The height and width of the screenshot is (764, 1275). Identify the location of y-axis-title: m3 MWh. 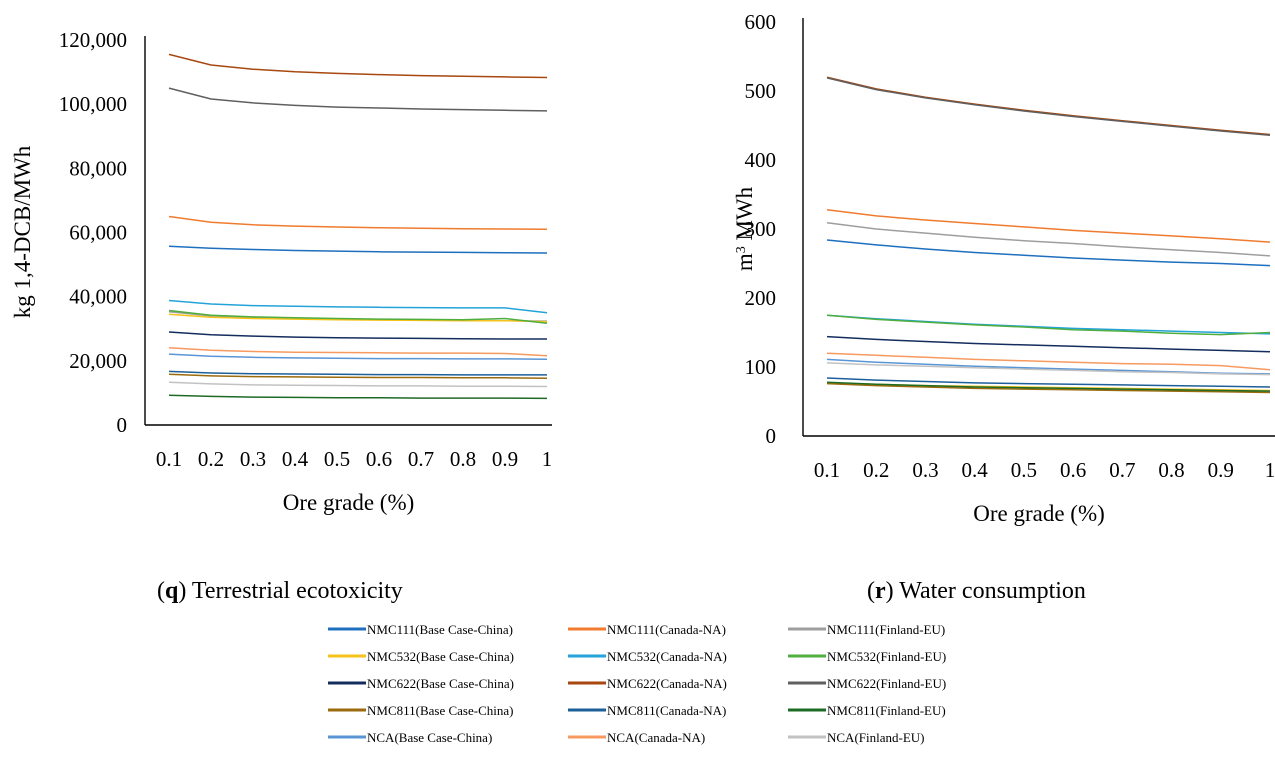
(744, 228).